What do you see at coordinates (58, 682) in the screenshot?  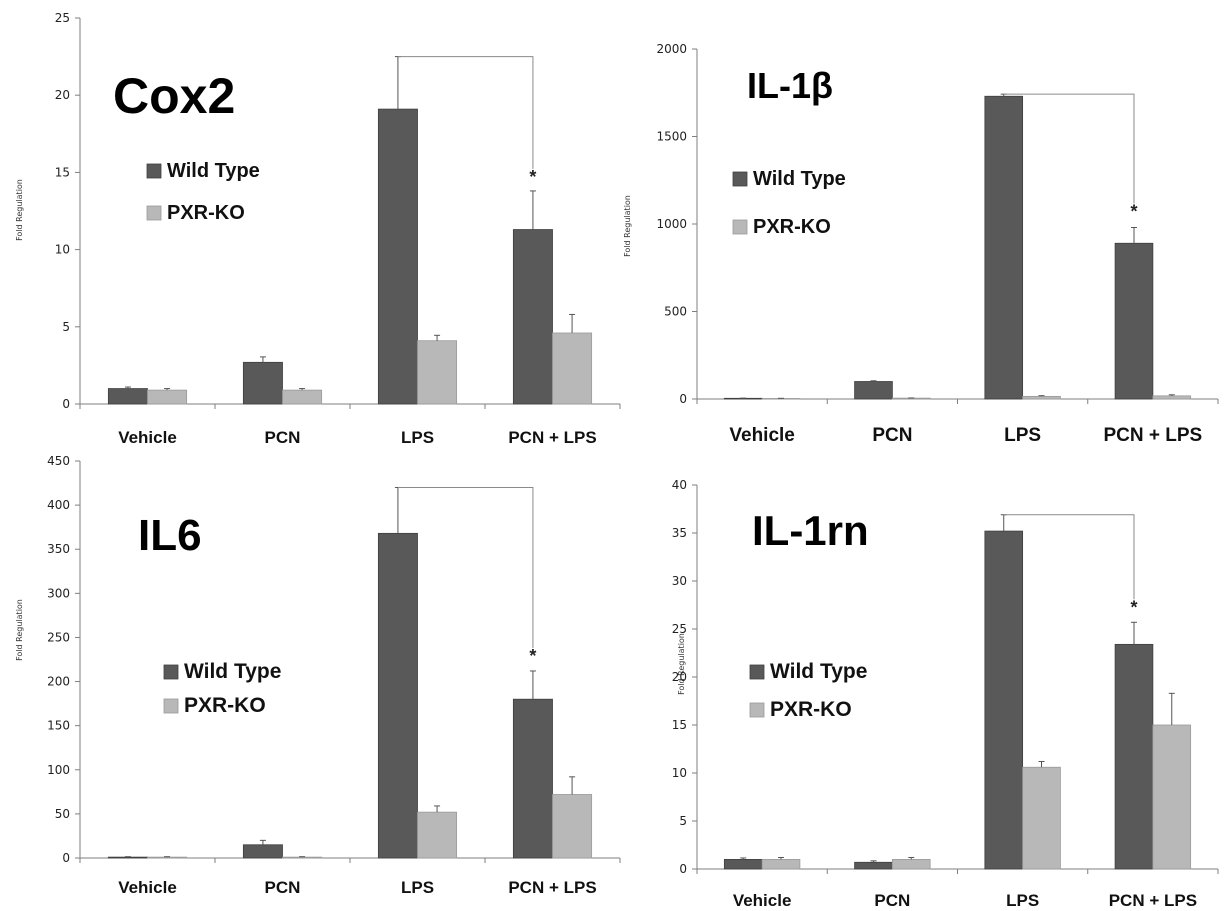 I see `y-tick-label: 200` at bounding box center [58, 682].